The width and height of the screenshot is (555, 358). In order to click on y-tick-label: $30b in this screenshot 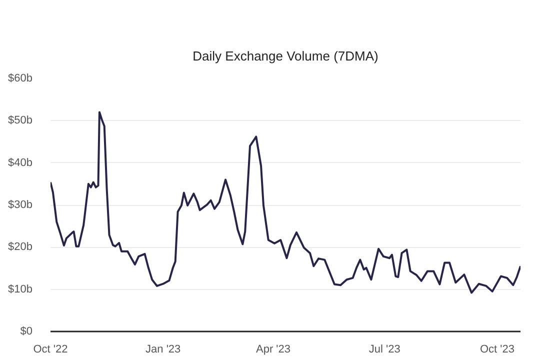, I will do `click(20, 205)`.